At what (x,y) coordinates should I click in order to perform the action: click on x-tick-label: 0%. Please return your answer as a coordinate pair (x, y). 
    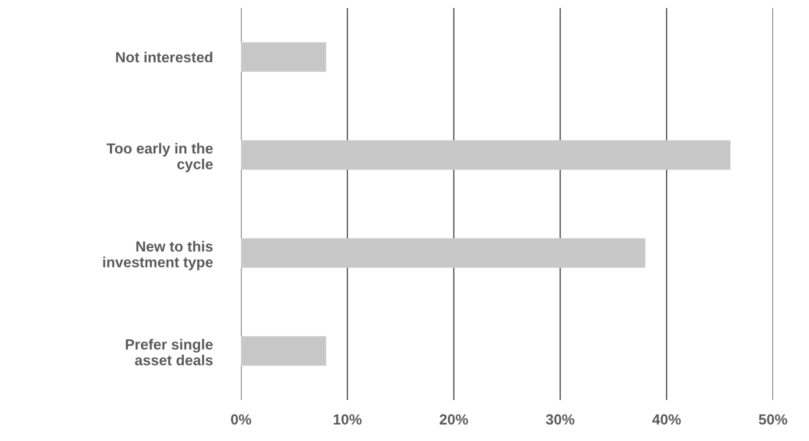
    Looking at the image, I should click on (241, 419).